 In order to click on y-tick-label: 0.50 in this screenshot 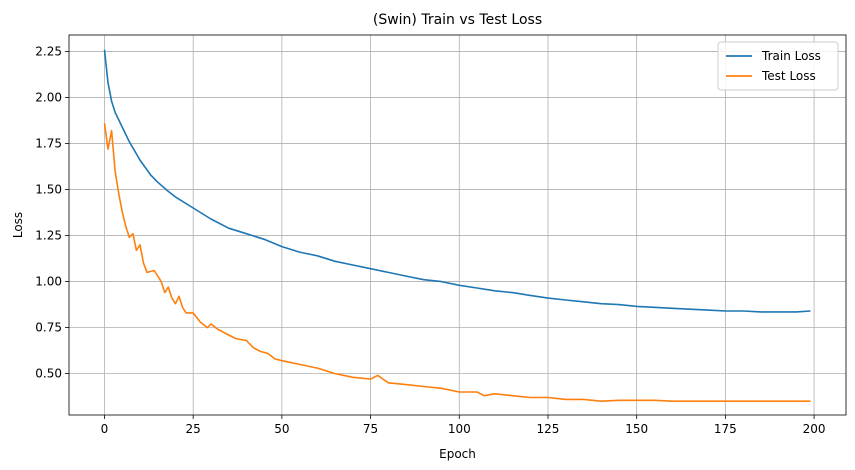, I will do `click(48, 374)`.